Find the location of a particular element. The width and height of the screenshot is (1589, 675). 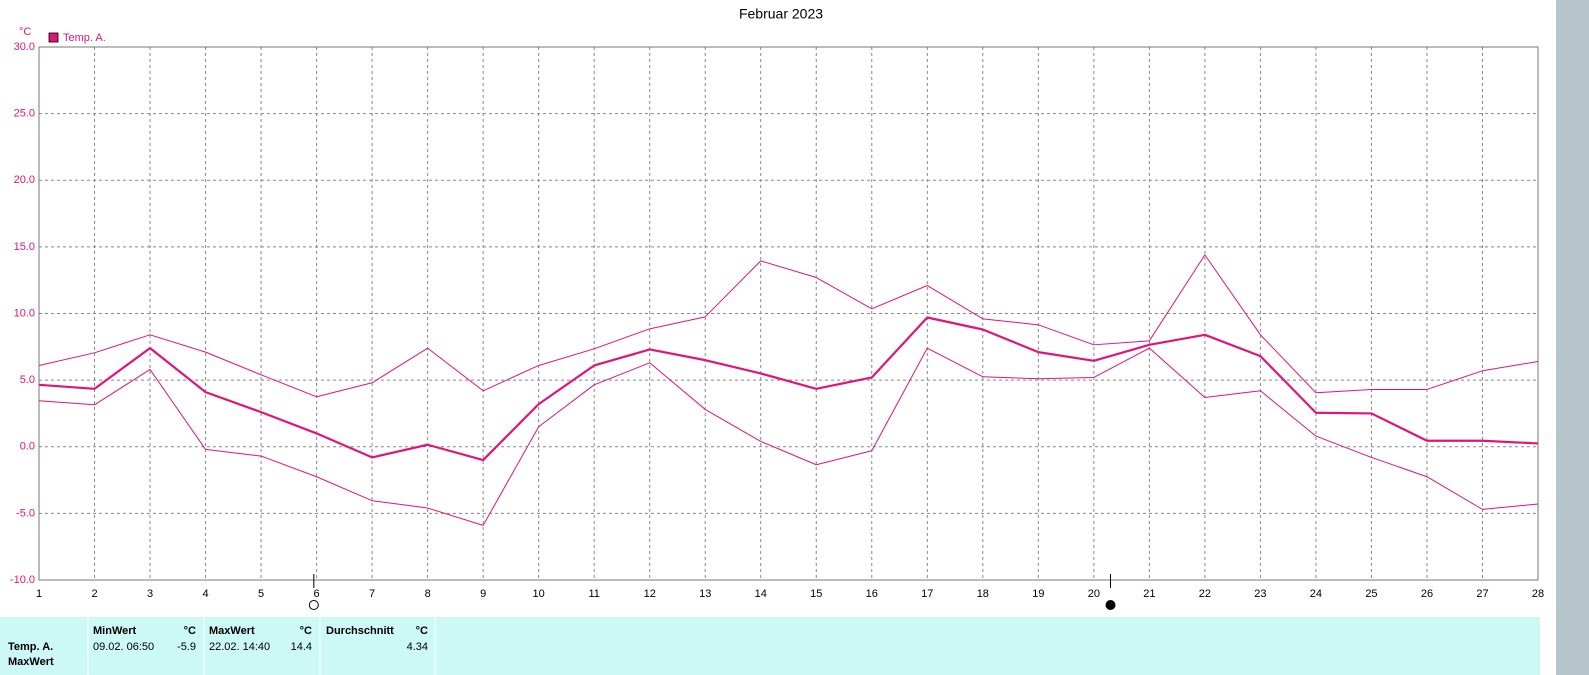

x-tick-label: 28 is located at coordinates (1538, 594).